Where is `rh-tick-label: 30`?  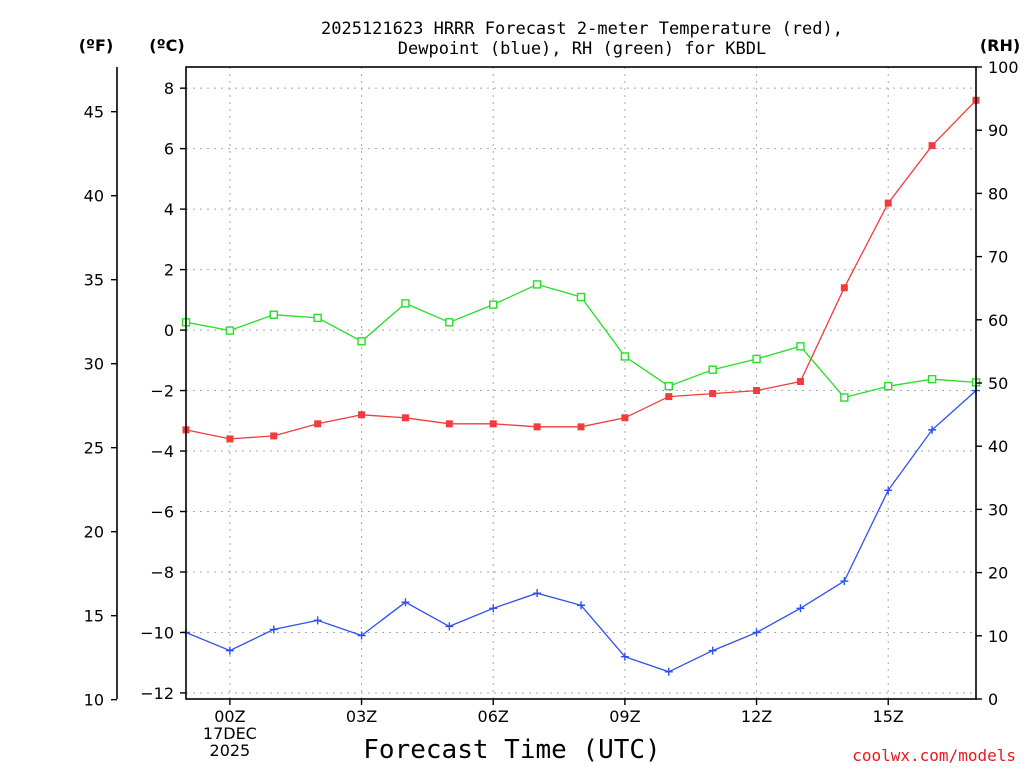 rh-tick-label: 30 is located at coordinates (998, 509).